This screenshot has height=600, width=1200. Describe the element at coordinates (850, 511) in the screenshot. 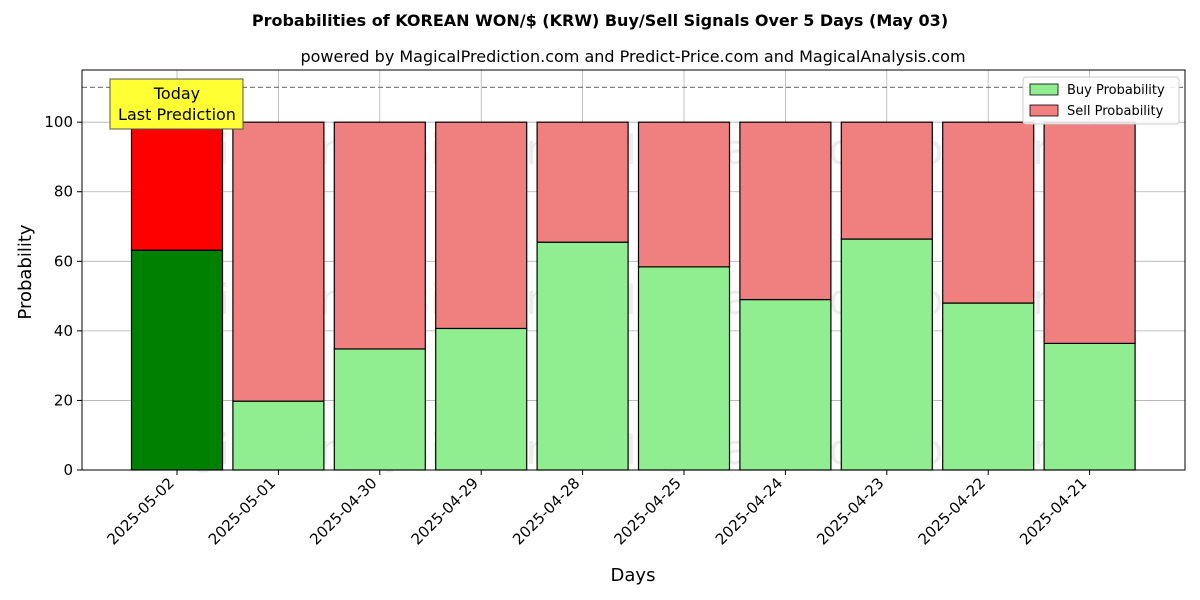

I see `x-tick-label: 2025-04-23` at that location.